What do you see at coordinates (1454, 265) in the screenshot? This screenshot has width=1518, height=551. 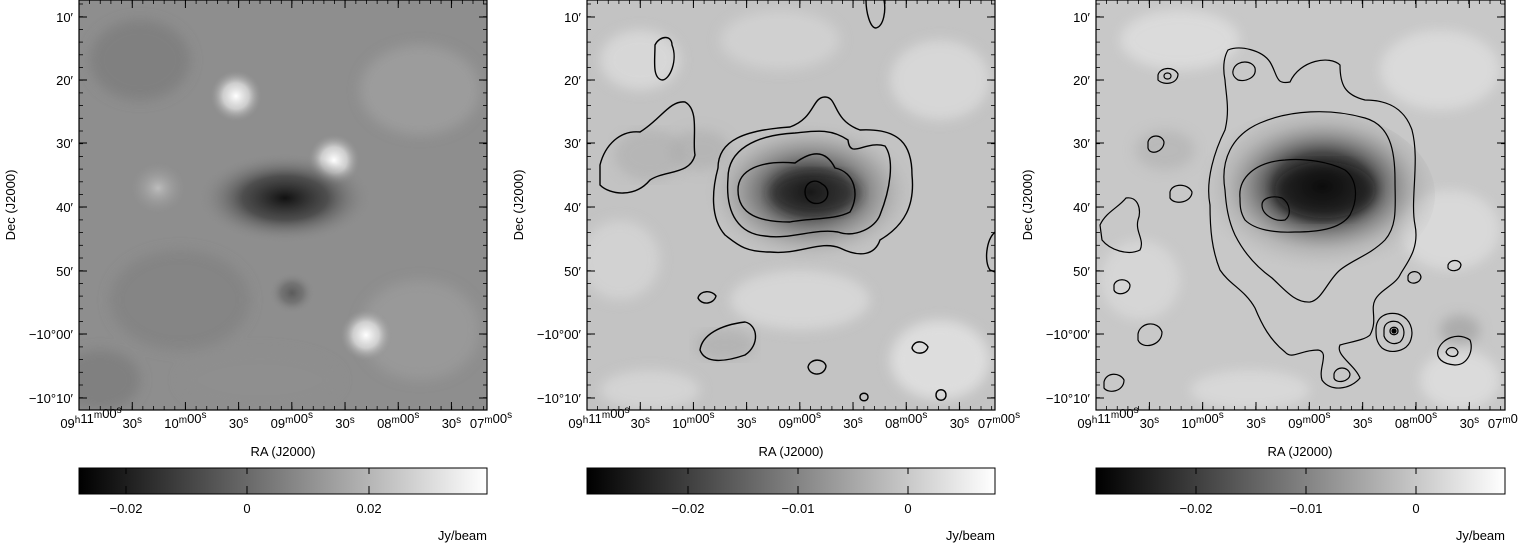 I see `contour-c-src8` at bounding box center [1454, 265].